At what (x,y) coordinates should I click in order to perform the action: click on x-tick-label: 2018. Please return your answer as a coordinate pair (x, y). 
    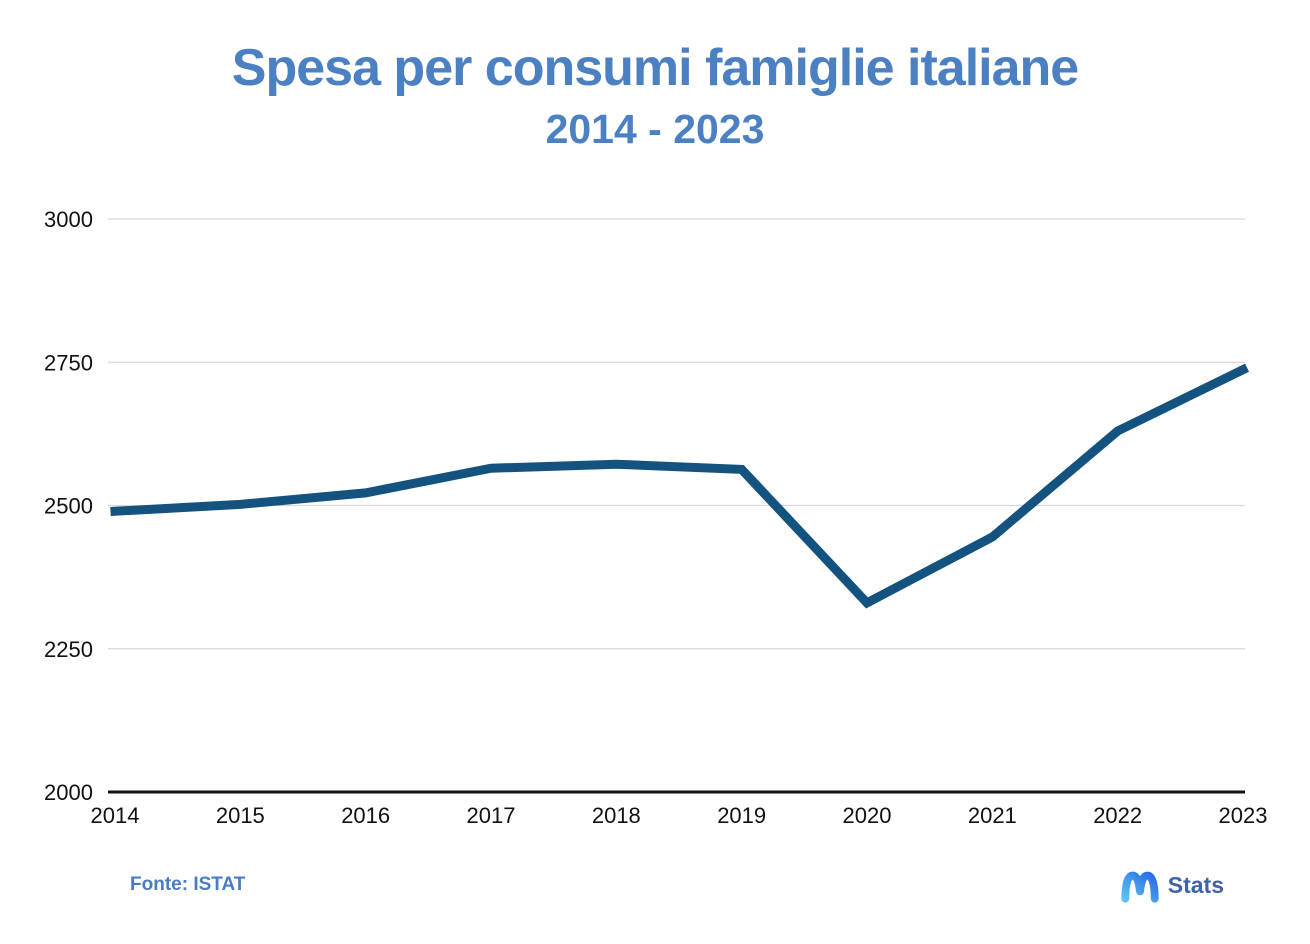
    Looking at the image, I should click on (616, 815).